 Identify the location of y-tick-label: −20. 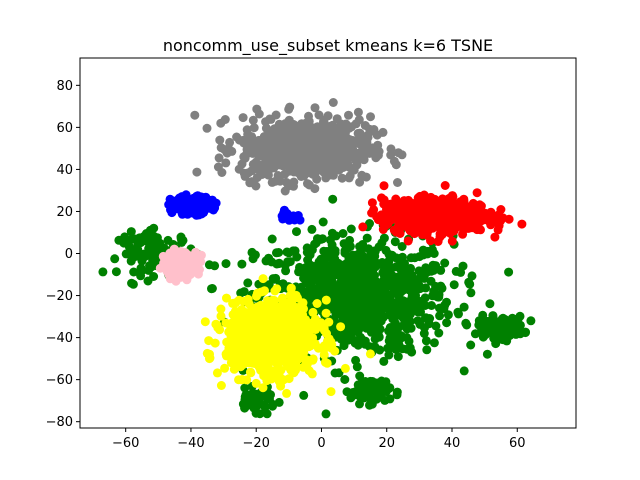
(59, 296).